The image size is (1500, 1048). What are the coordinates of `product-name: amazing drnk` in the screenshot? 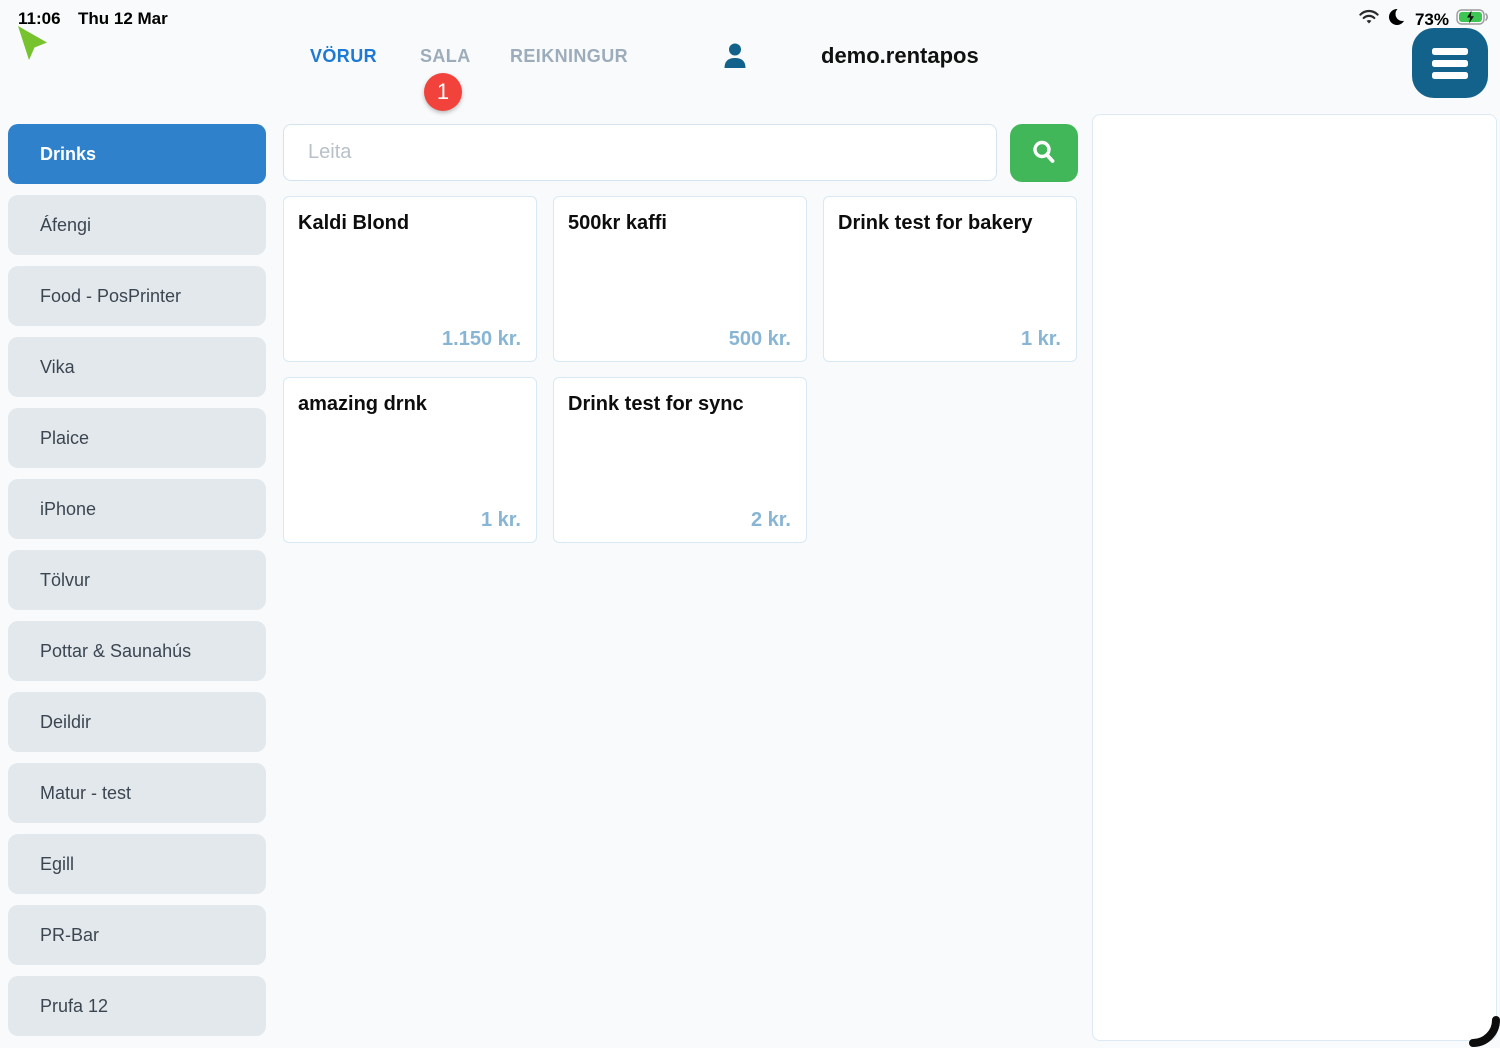 It's located at (362, 404).